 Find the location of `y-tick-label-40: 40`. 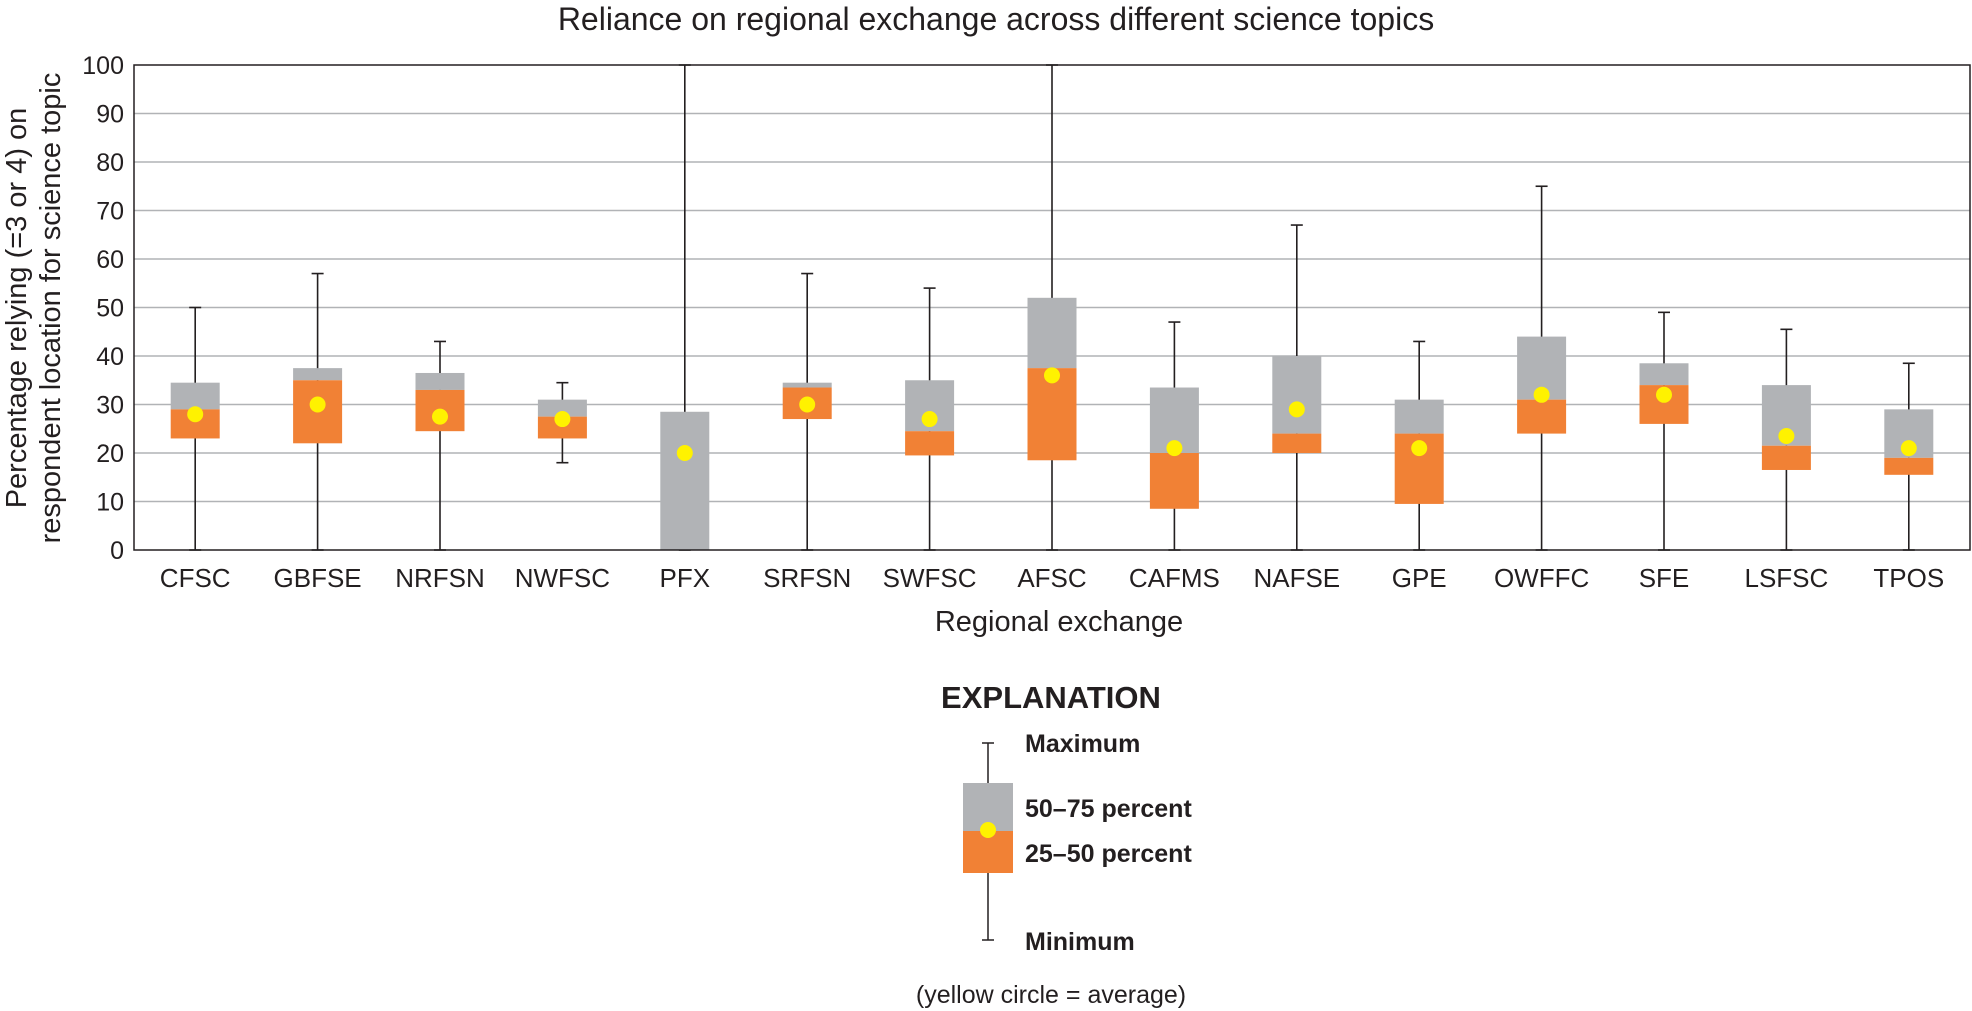

y-tick-label-40: 40 is located at coordinates (110, 357).